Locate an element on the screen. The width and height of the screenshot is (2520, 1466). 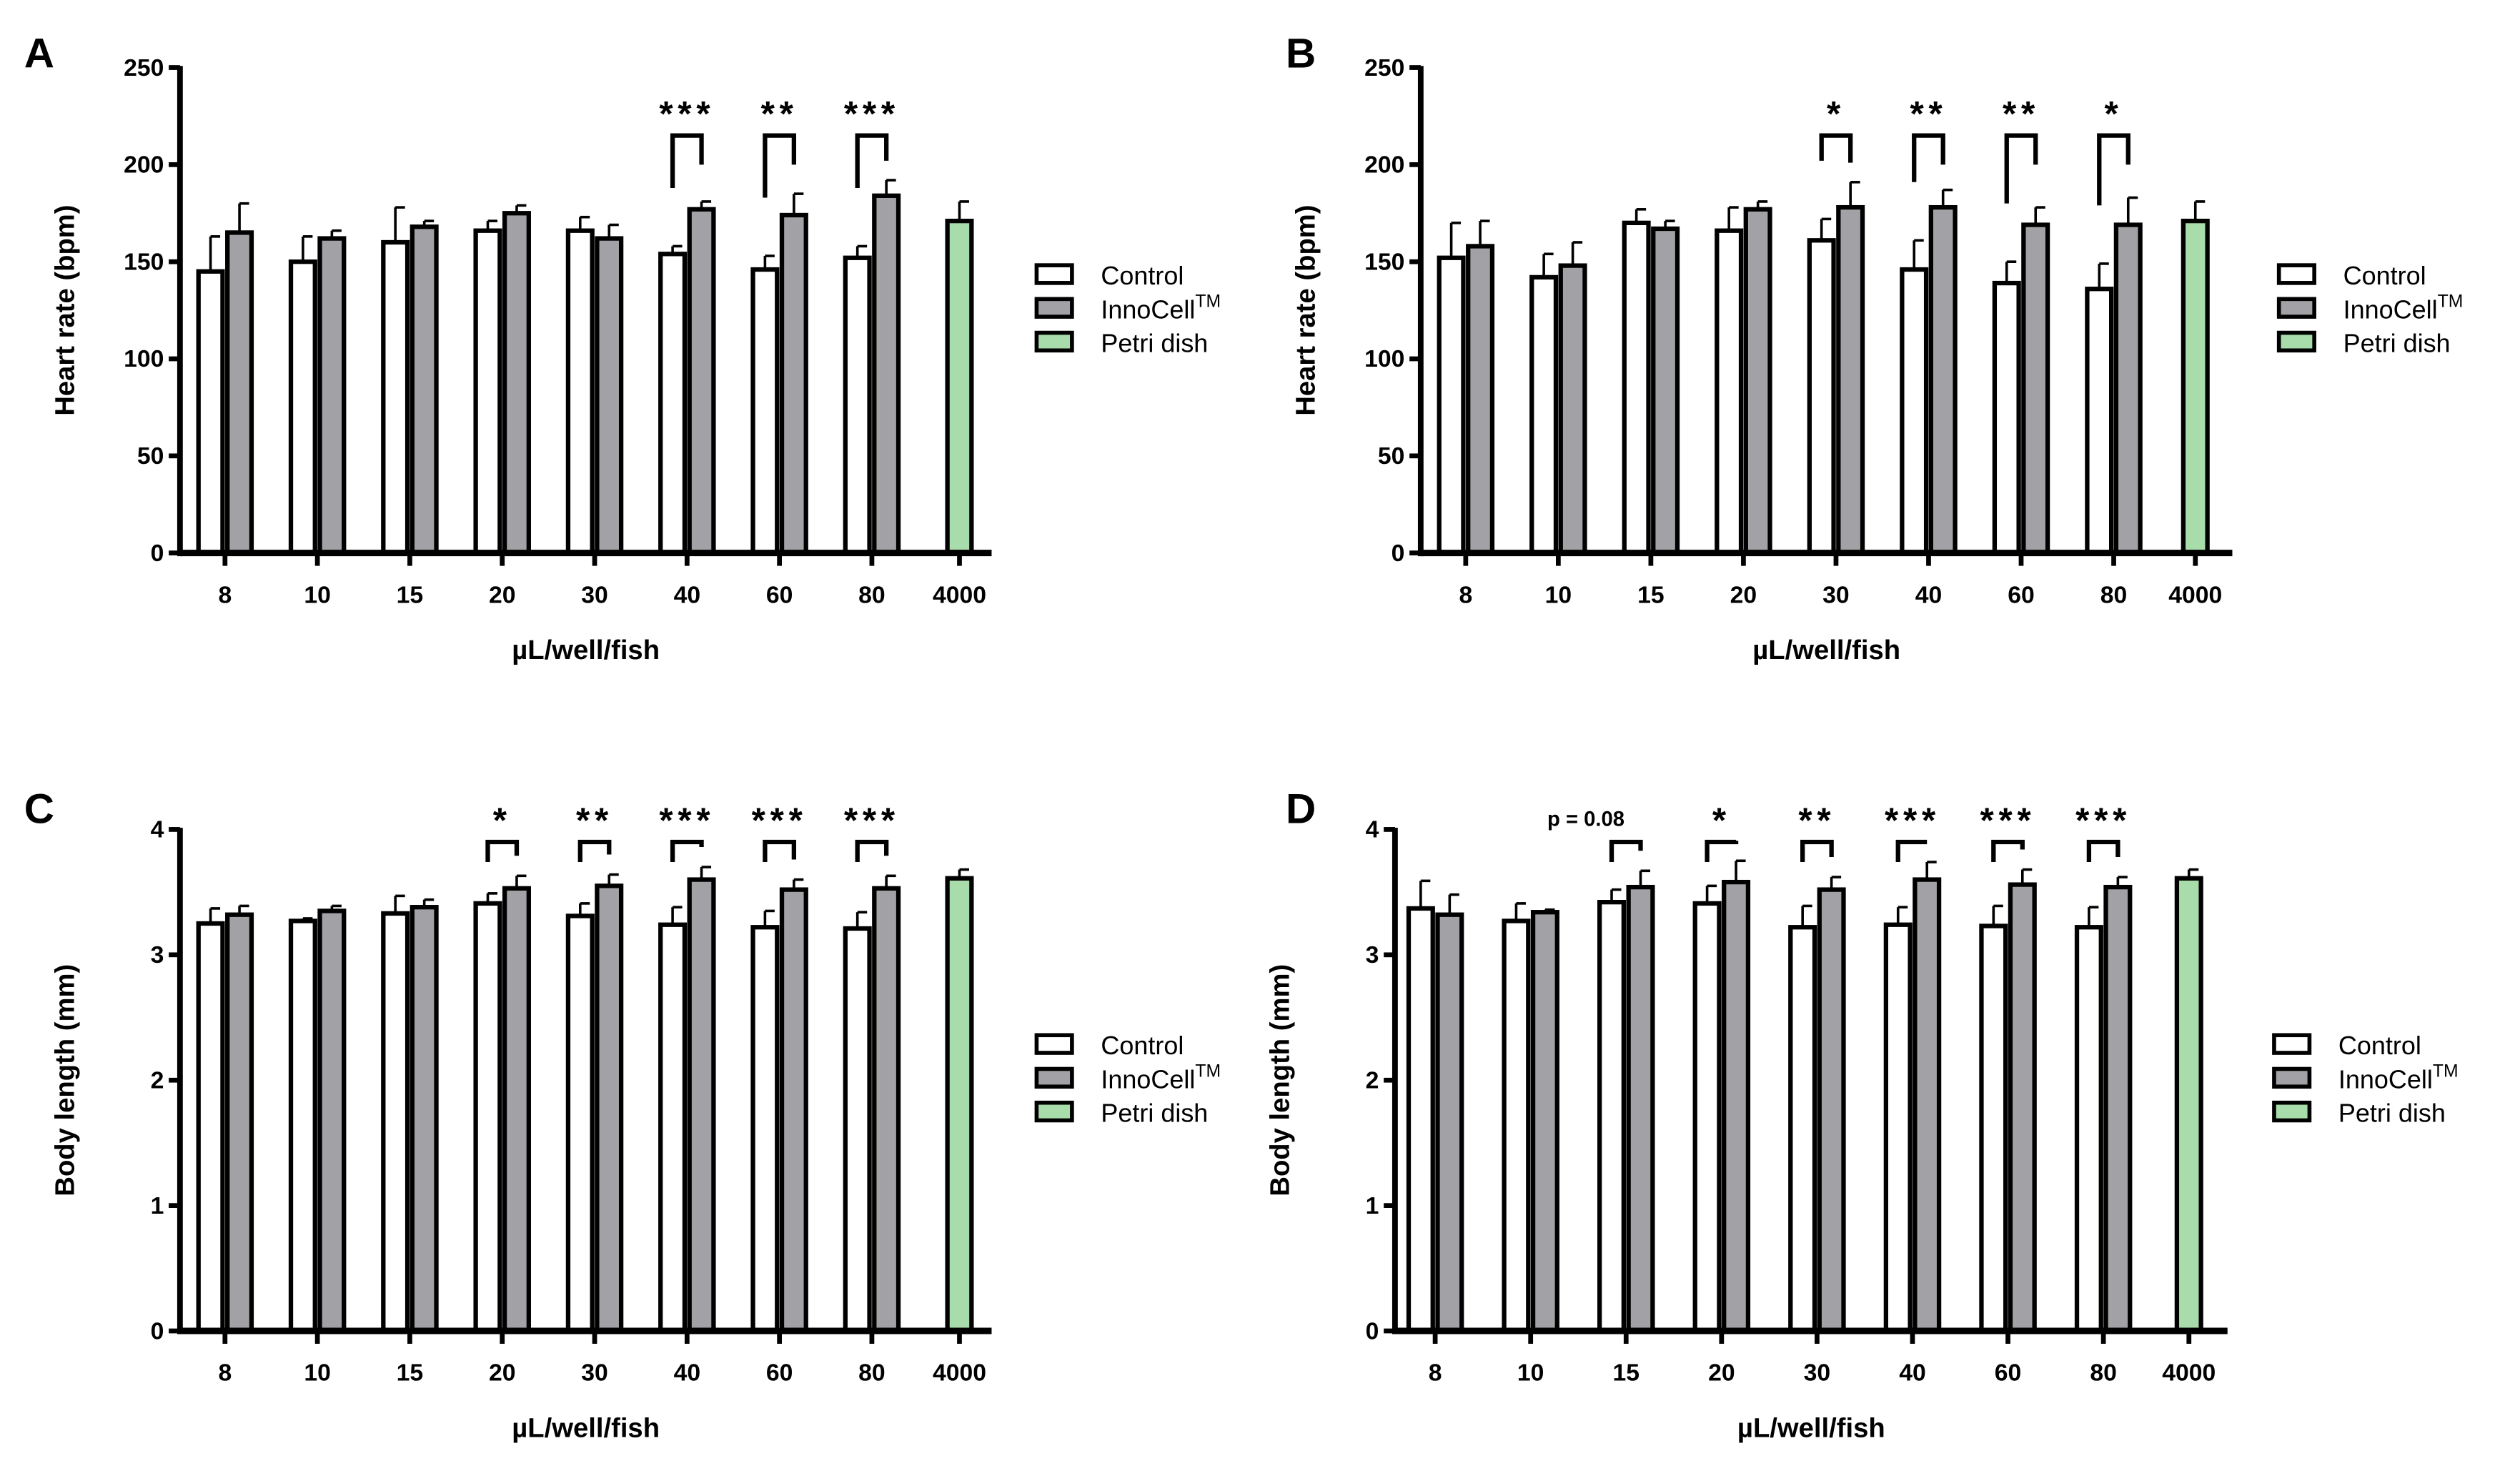
y-tick-label: 3 is located at coordinates (1372, 955).